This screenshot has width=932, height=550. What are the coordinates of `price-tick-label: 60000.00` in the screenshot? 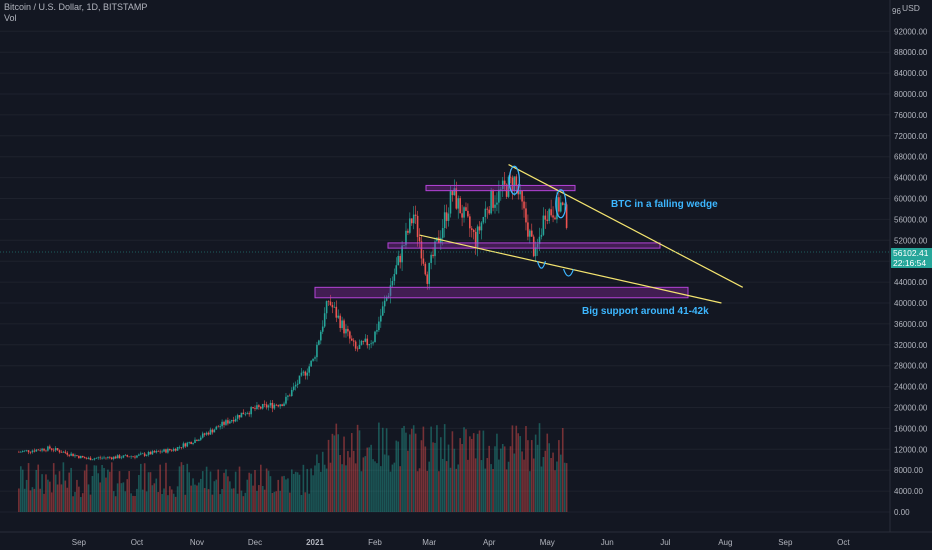 It's located at (911, 199).